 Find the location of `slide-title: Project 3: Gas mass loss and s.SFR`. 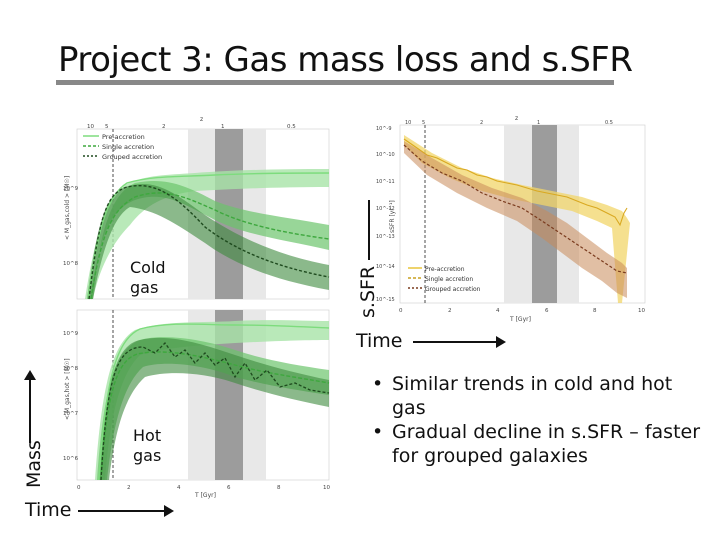

slide-title: Project 3: Gas mass loss and s.SFR is located at coordinates (345, 60).